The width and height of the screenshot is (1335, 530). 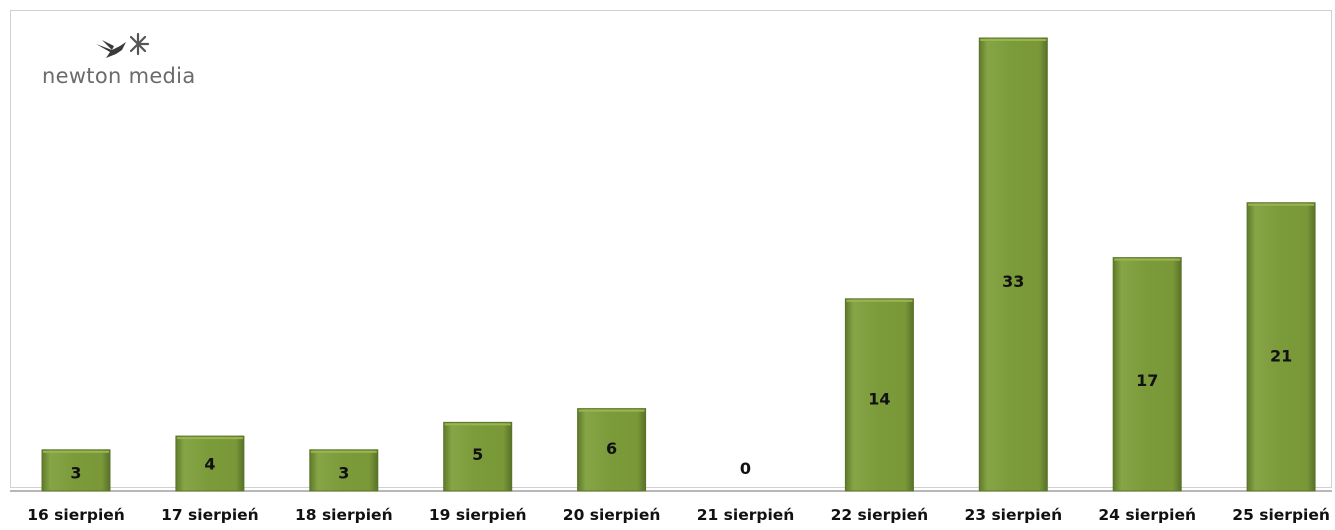 What do you see at coordinates (119, 76) in the screenshot?
I see `logo-text: newton media` at bounding box center [119, 76].